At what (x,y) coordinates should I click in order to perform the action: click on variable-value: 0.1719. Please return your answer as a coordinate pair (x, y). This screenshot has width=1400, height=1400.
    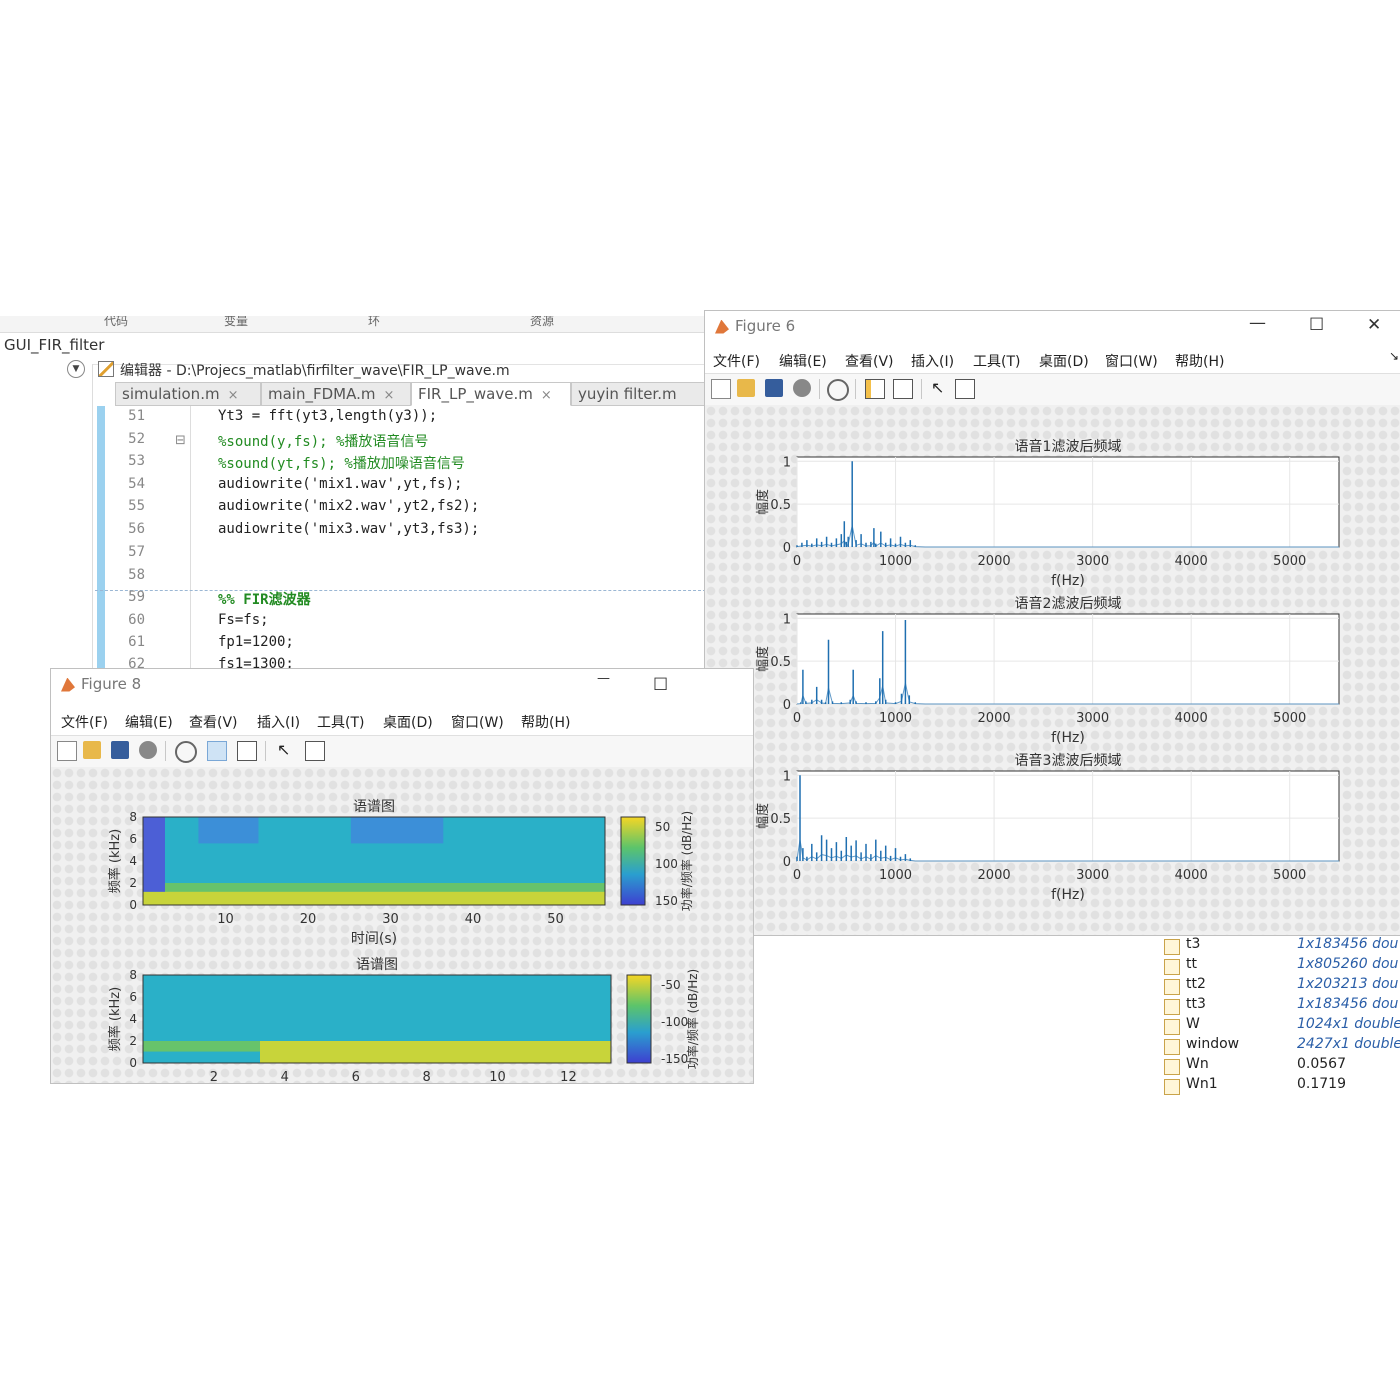
    Looking at the image, I should click on (1321, 1084).